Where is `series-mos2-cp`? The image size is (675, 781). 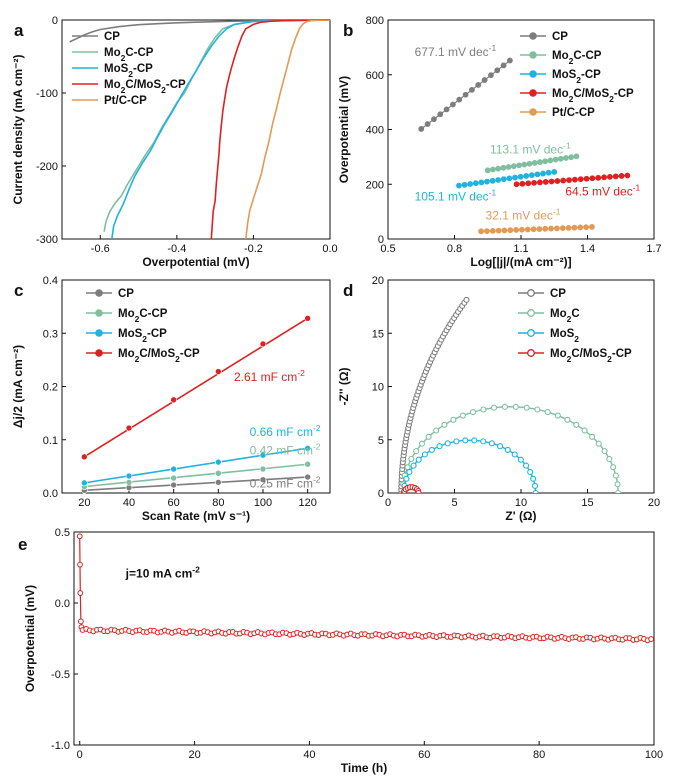 series-mos2-cp is located at coordinates (507, 179).